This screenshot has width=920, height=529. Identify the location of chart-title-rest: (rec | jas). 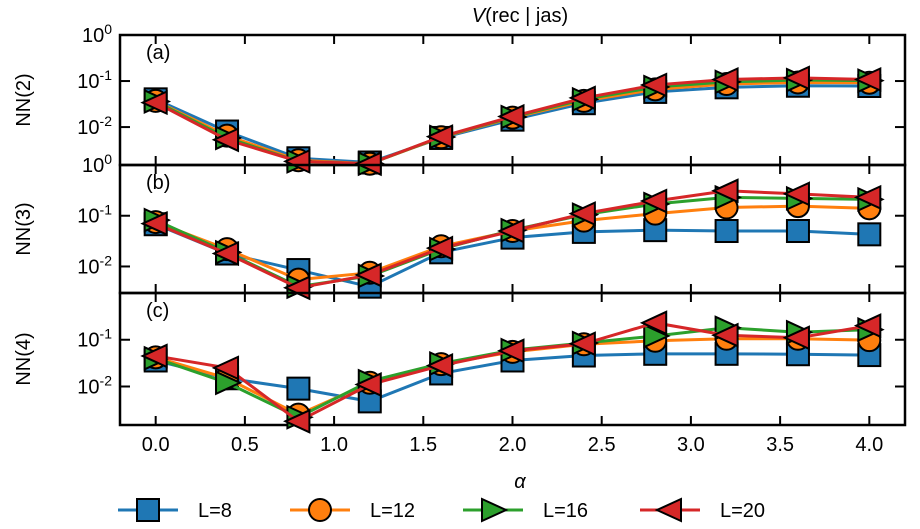
(526, 16).